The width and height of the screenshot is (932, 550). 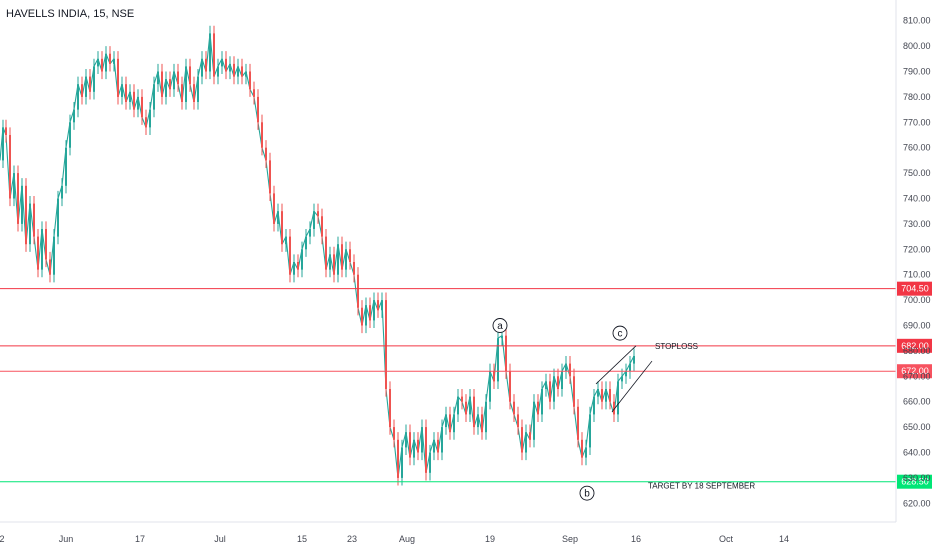 What do you see at coordinates (917, 402) in the screenshot?
I see `price-tick-label: 660.00` at bounding box center [917, 402].